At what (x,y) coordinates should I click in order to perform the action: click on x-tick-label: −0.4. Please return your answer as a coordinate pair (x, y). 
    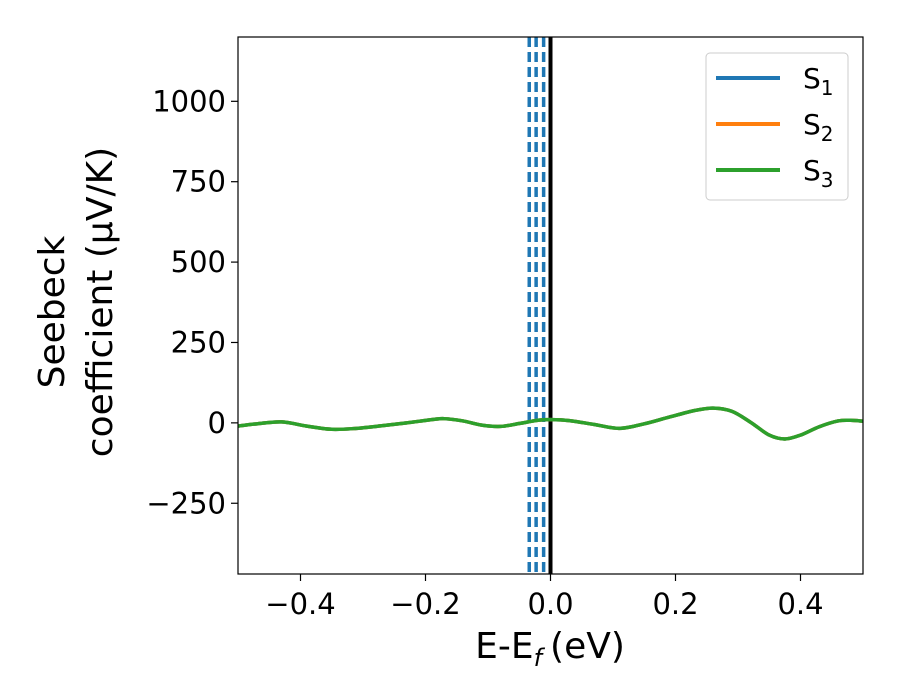
    Looking at the image, I should click on (300, 604).